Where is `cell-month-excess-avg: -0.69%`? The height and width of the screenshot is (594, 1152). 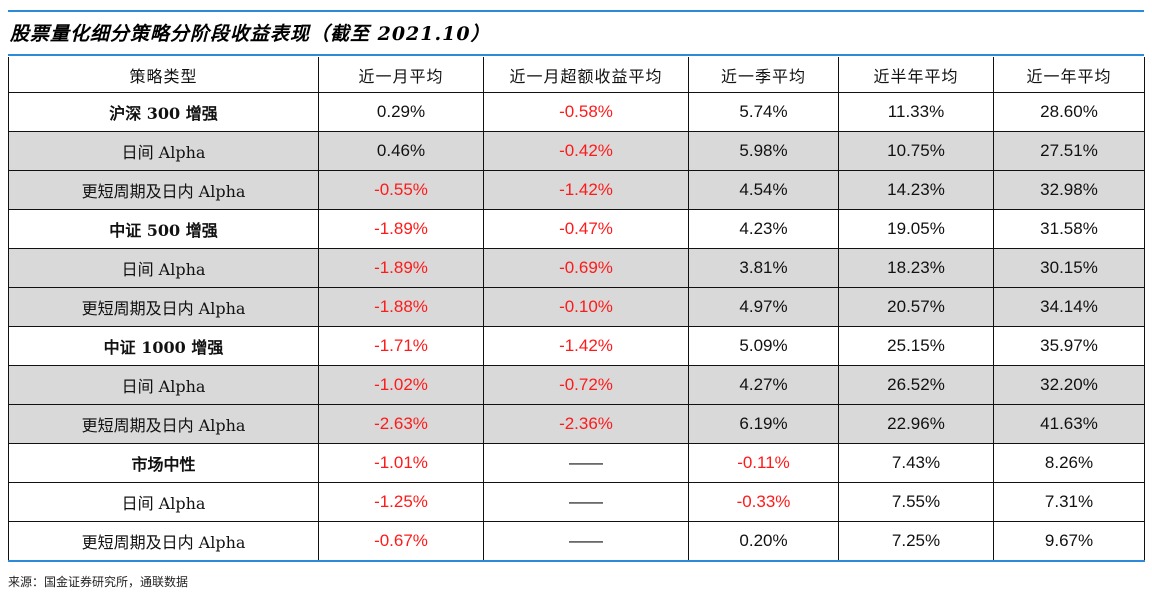
cell-month-excess-avg: -0.69% is located at coordinates (586, 268).